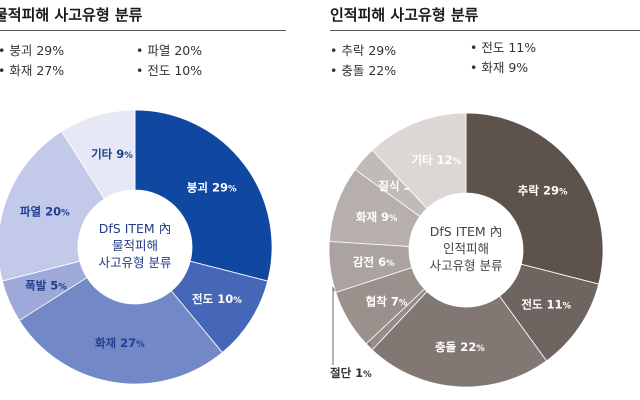 This screenshot has width=640, height=400. Describe the element at coordinates (363, 50) in the screenshot. I see `summary-item: • 추락 29%` at that location.